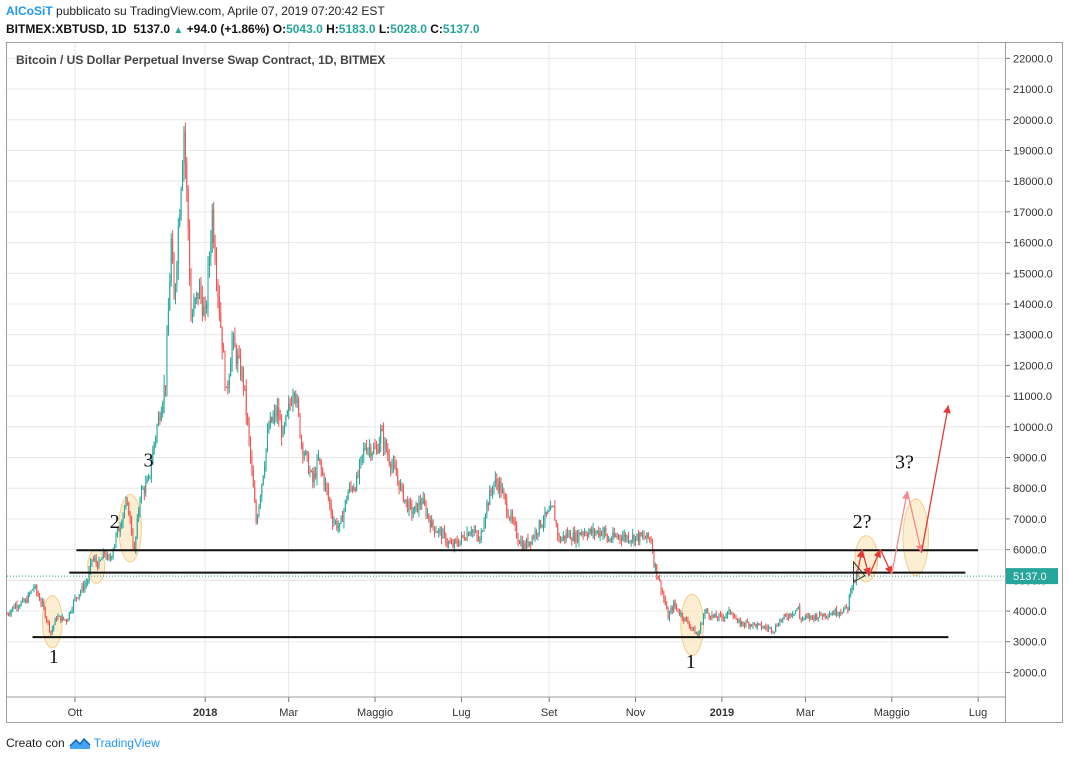  Describe the element at coordinates (115, 522) in the screenshot. I see `wave-label: 2` at that location.